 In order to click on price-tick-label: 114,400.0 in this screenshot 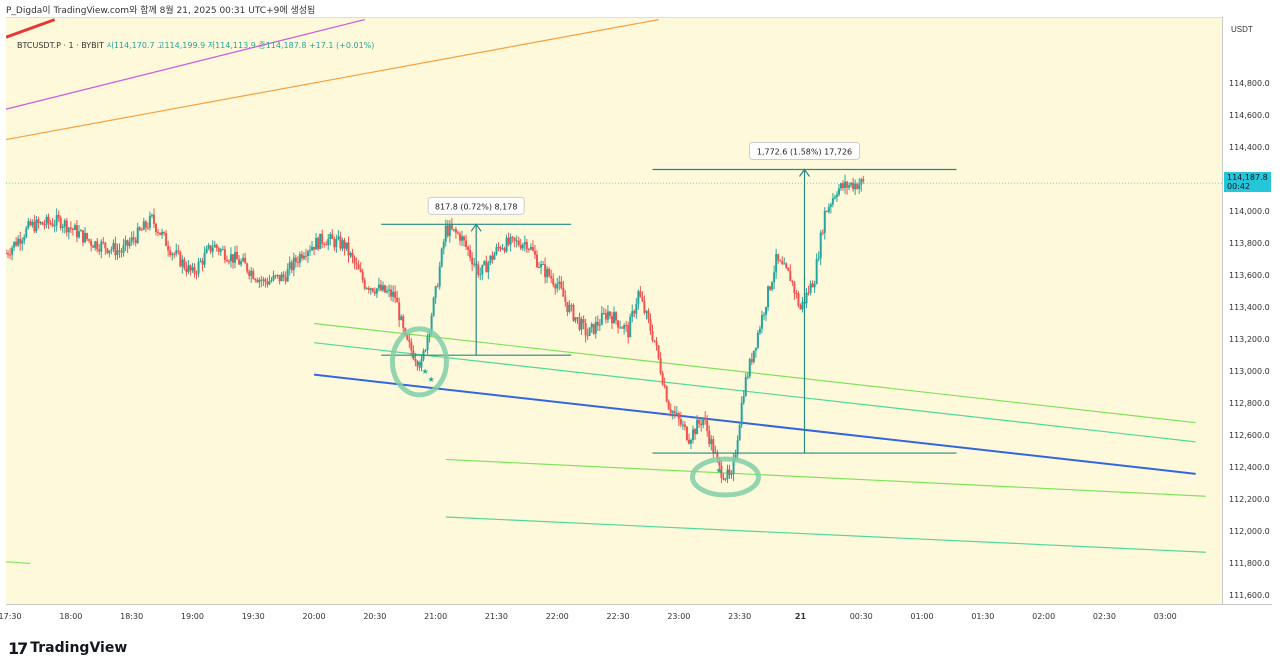, I will do `click(1249, 148)`.